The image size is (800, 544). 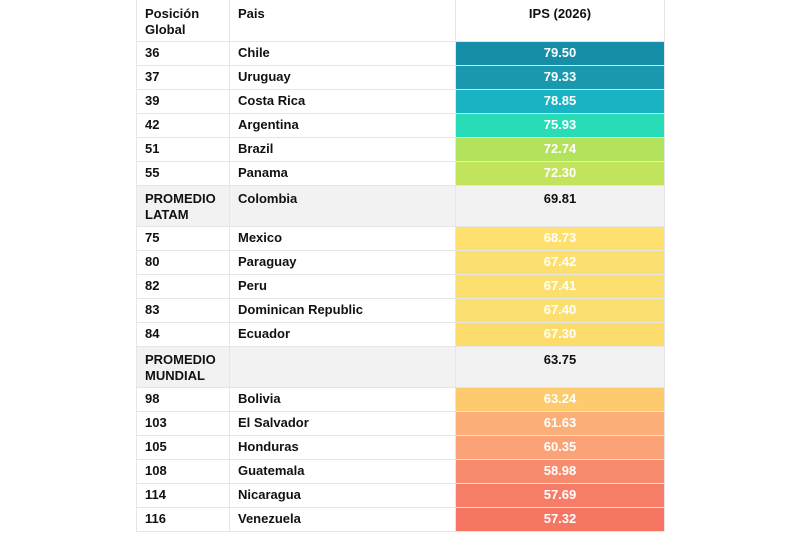 I want to click on ips-value-cell: 68.73, so click(x=560, y=238).